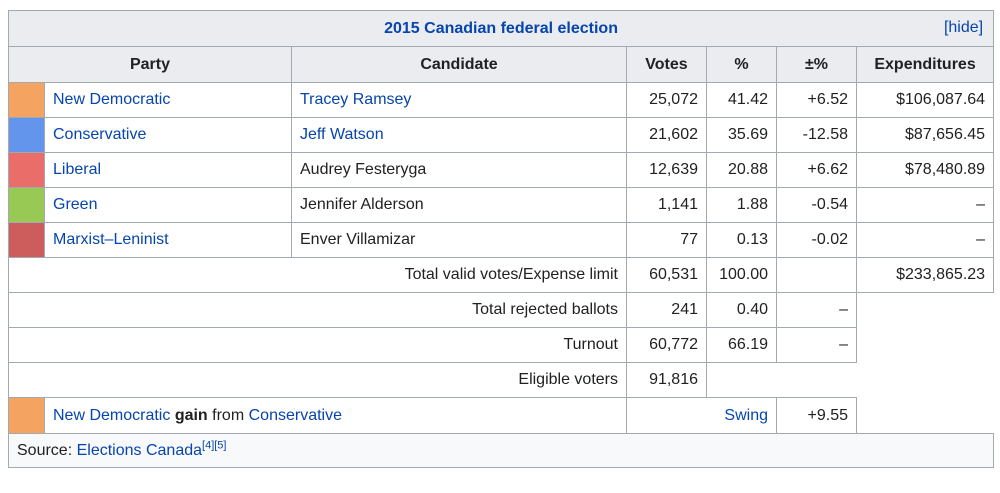  Describe the element at coordinates (168, 205) in the screenshot. I see `party-name-link-cell: Green` at that location.